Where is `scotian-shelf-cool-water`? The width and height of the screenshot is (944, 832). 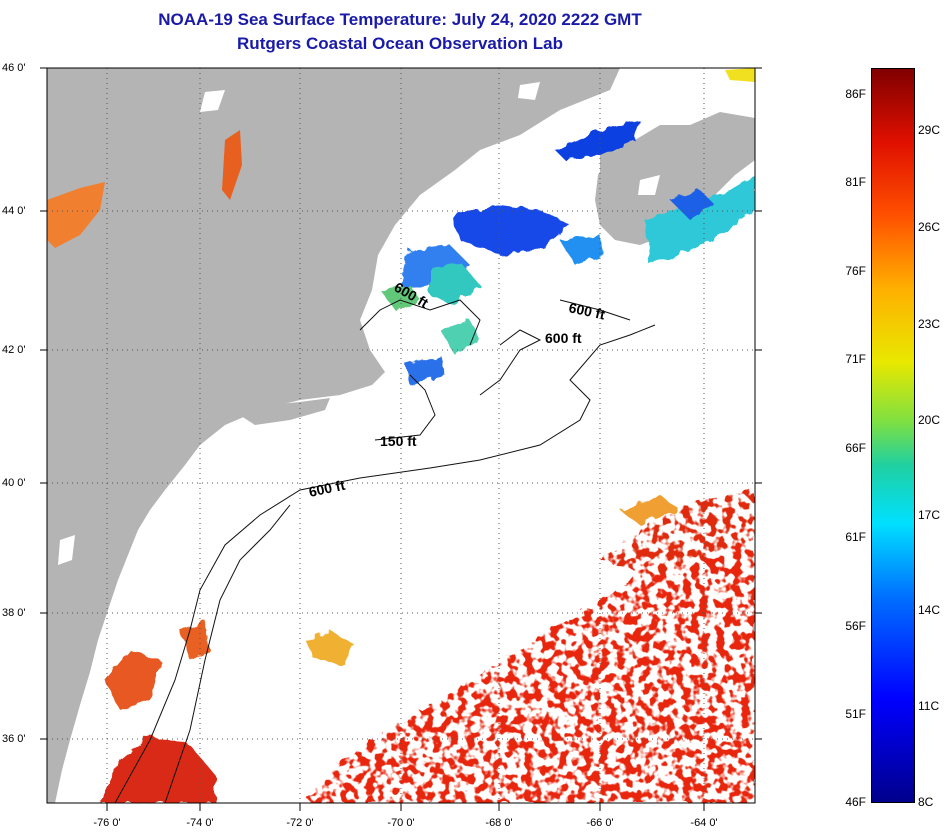 scotian-shelf-cool-water is located at coordinates (700, 220).